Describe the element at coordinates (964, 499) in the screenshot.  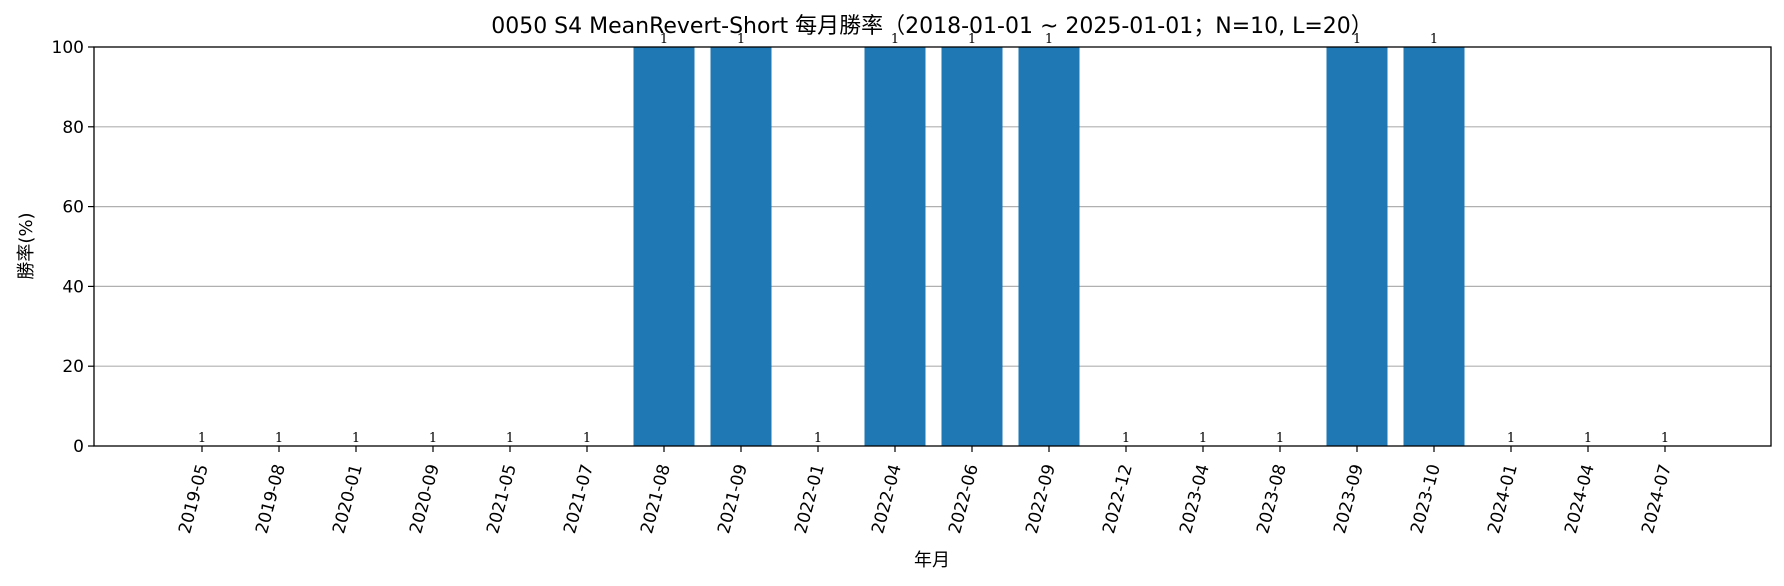
I see `x-tick-label: 2022-06` at that location.